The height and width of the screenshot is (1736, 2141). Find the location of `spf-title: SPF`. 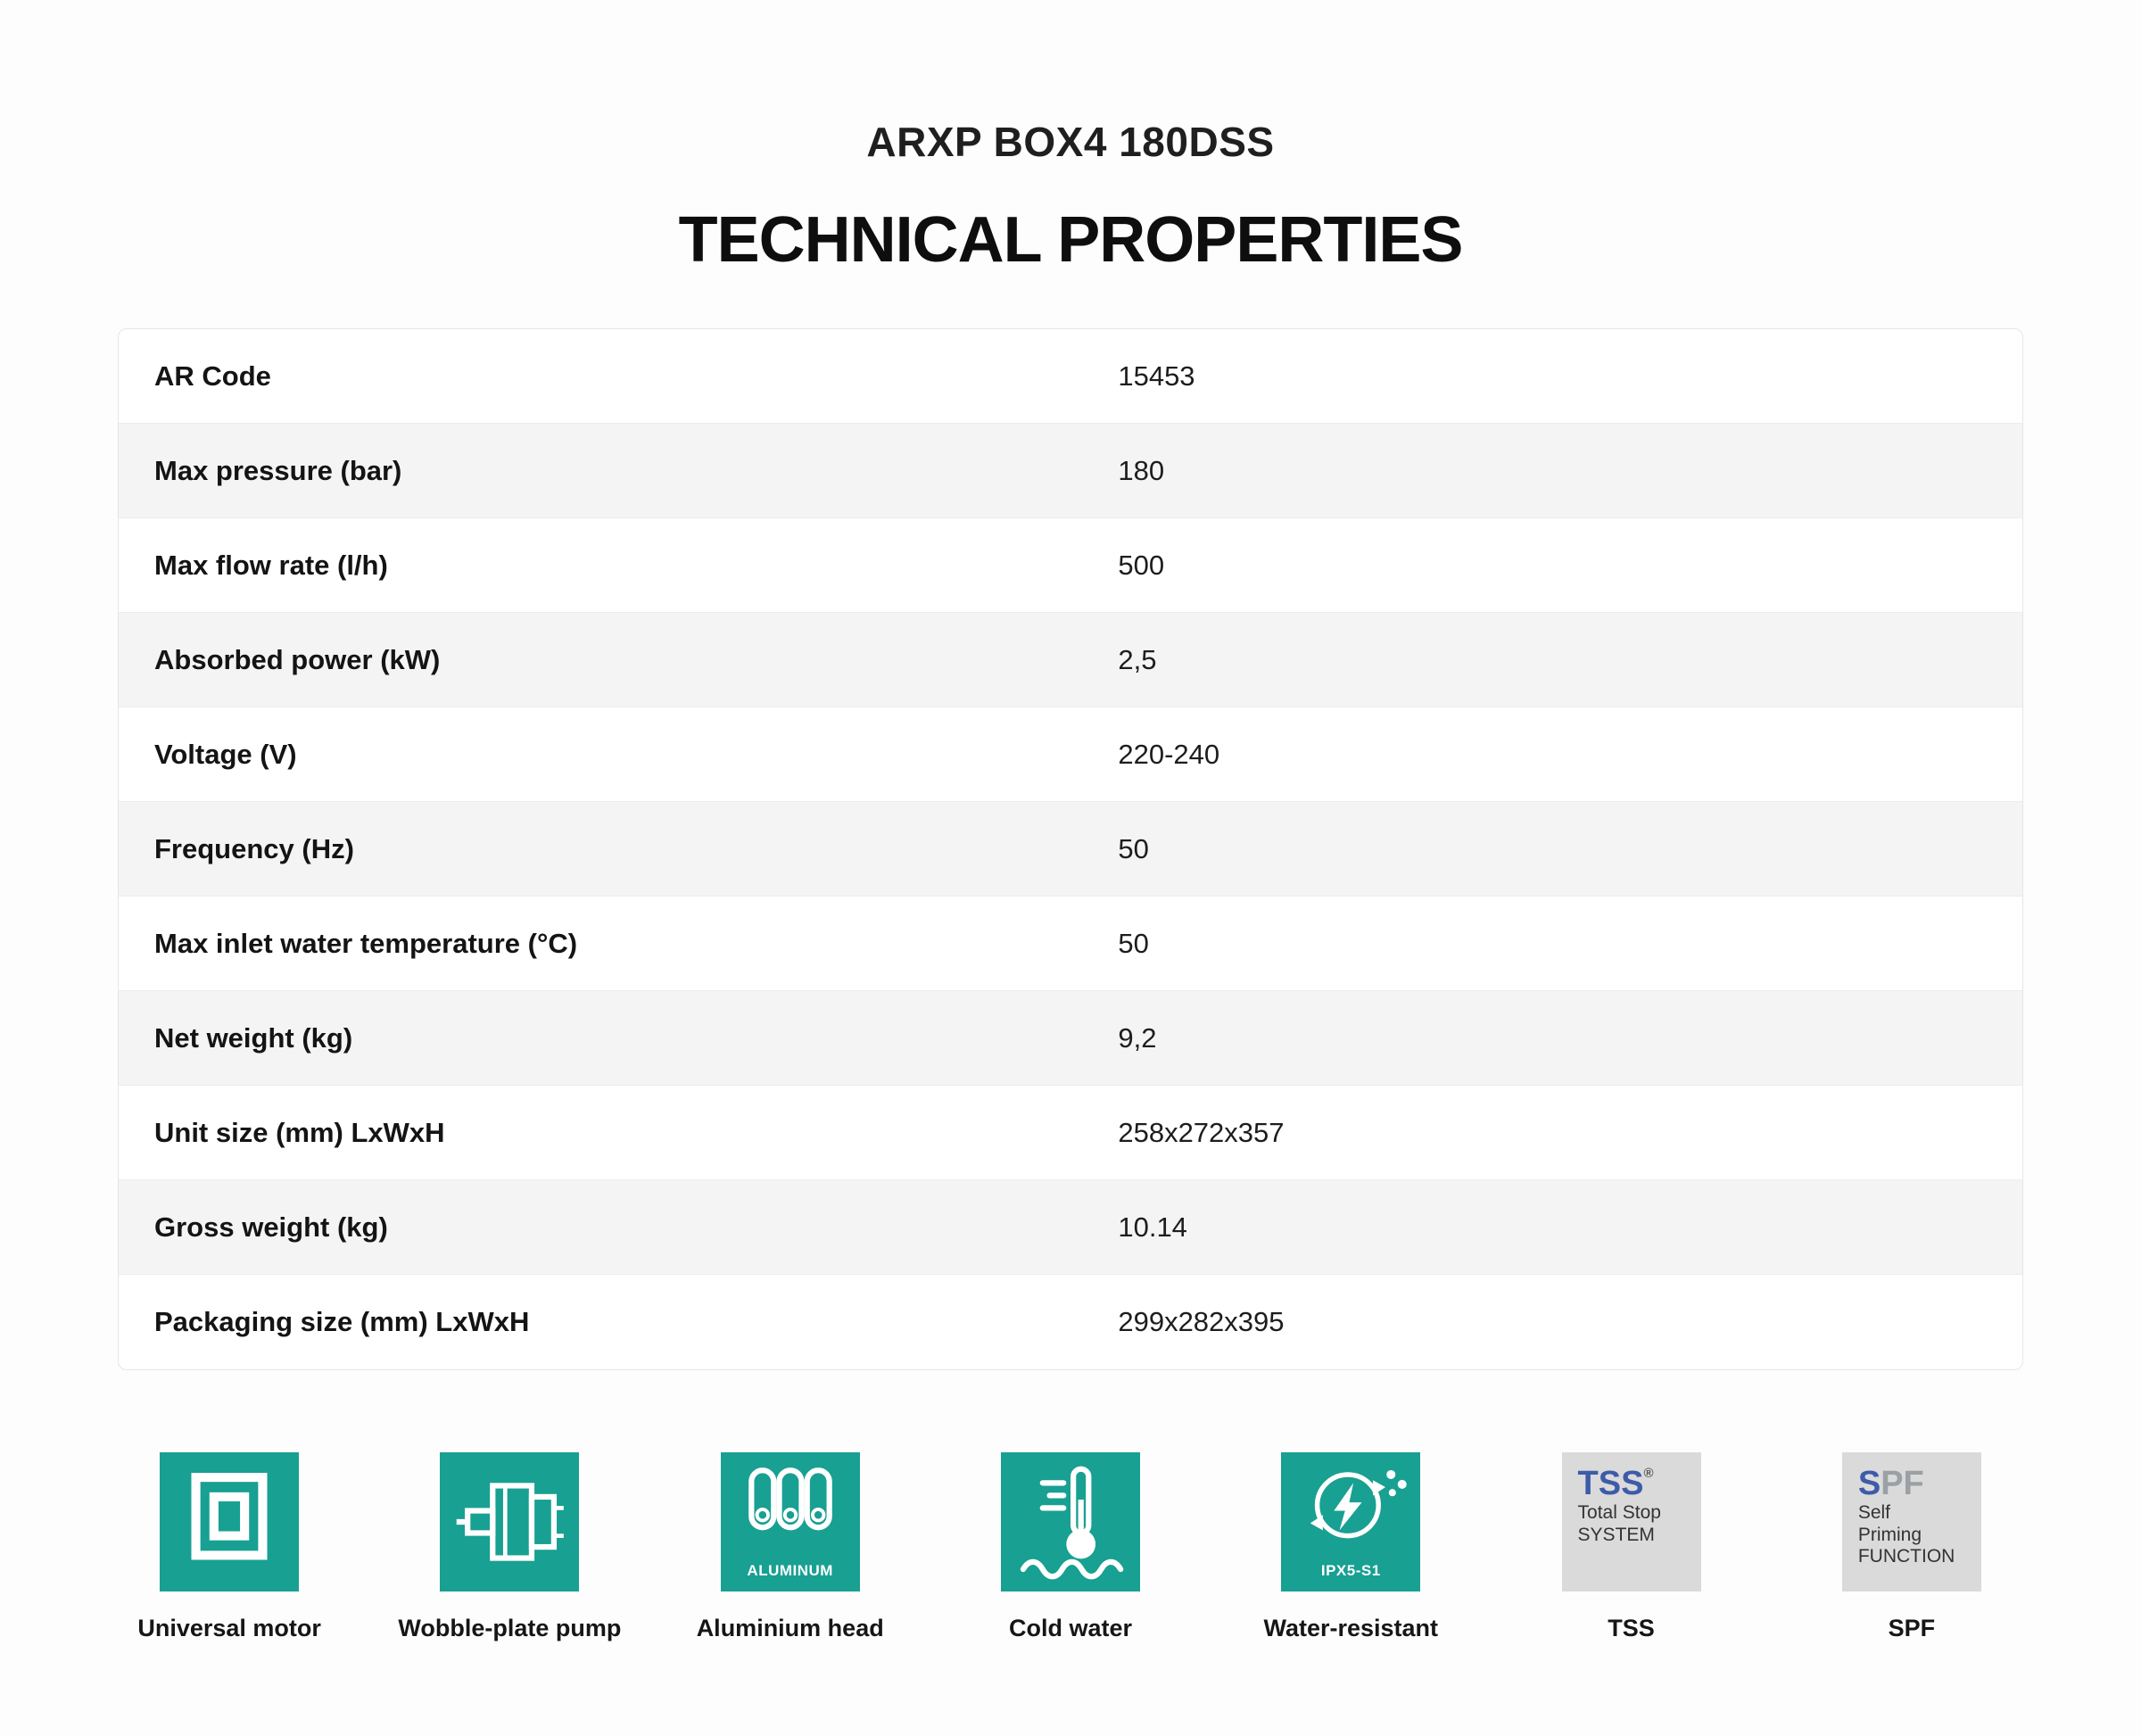

spf-title: SPF is located at coordinates (1891, 1483).